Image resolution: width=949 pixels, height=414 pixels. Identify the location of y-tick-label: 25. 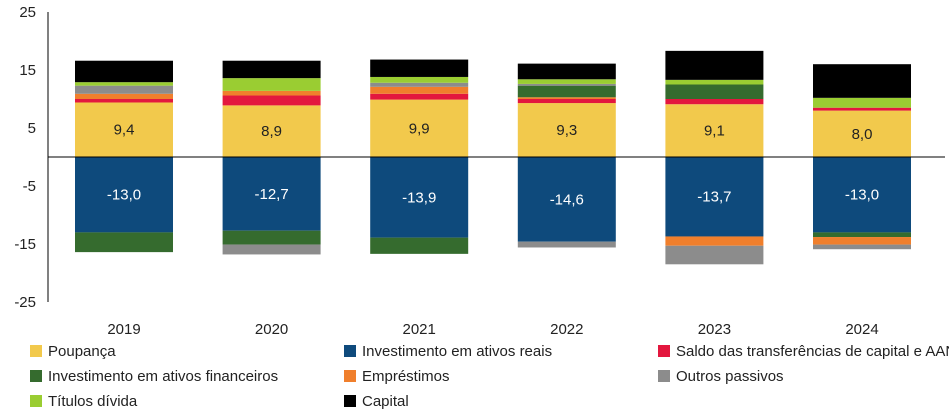
(27, 12).